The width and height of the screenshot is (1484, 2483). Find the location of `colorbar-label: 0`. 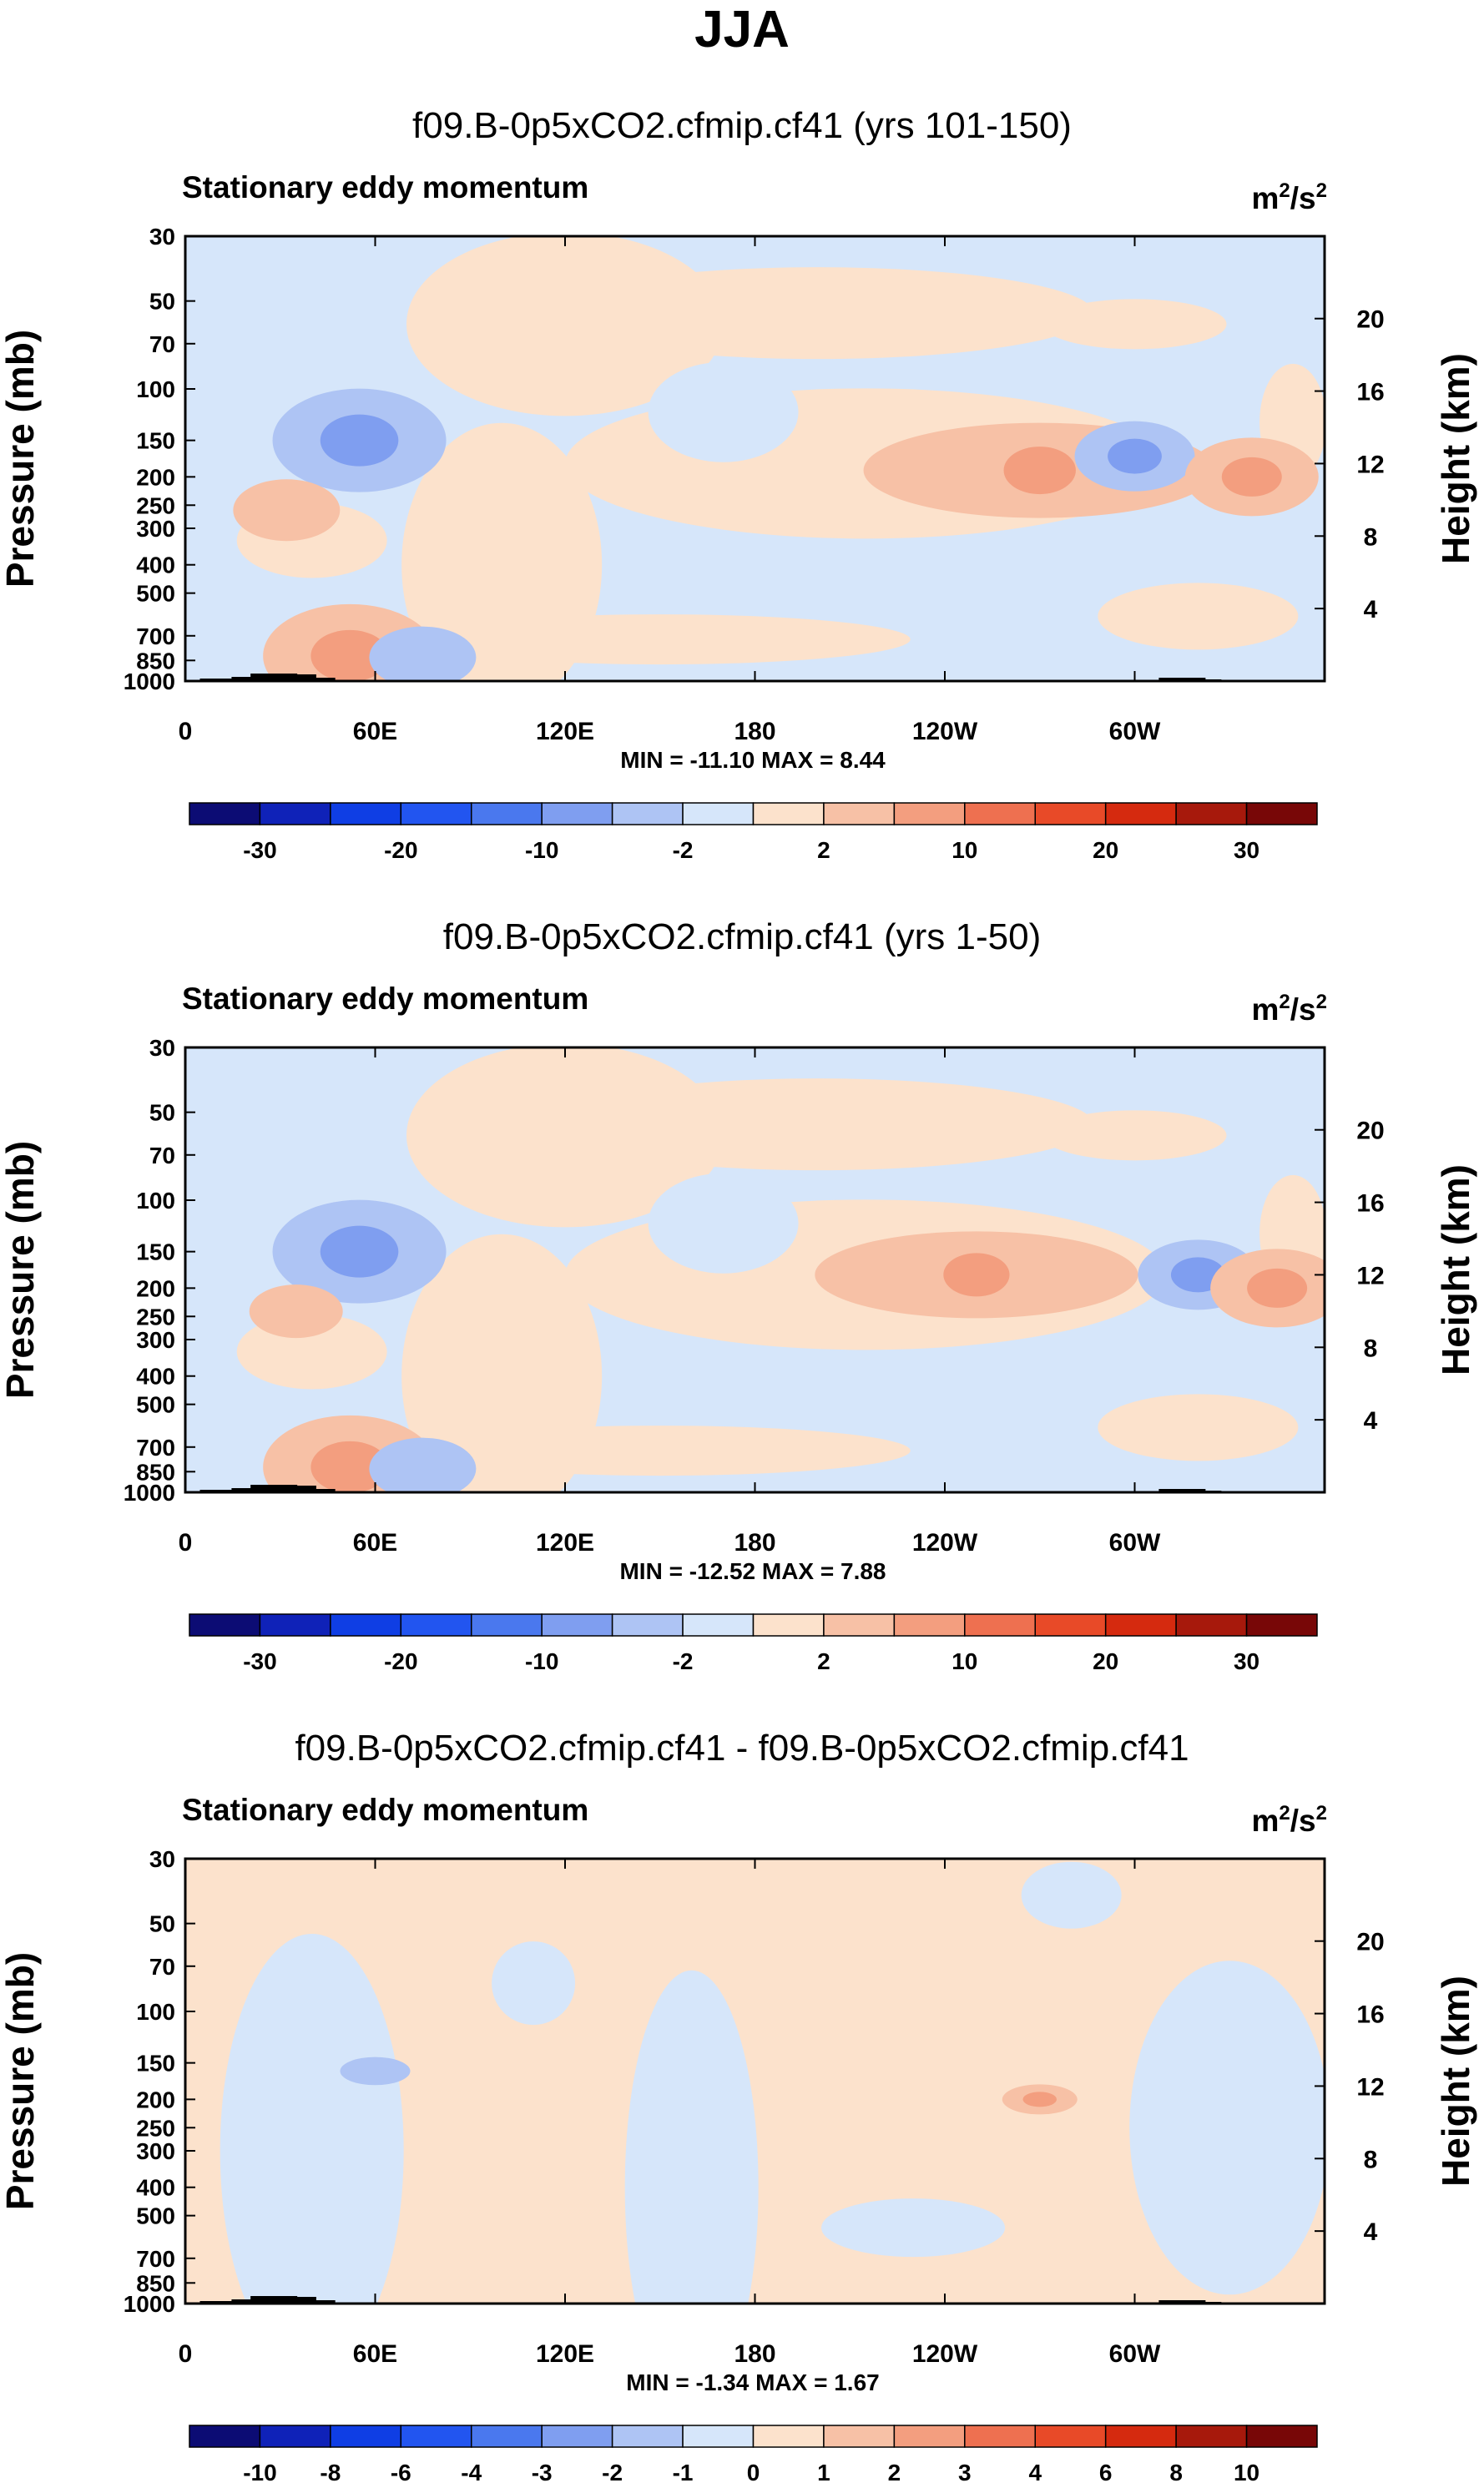

colorbar-label: 0 is located at coordinates (753, 2471).